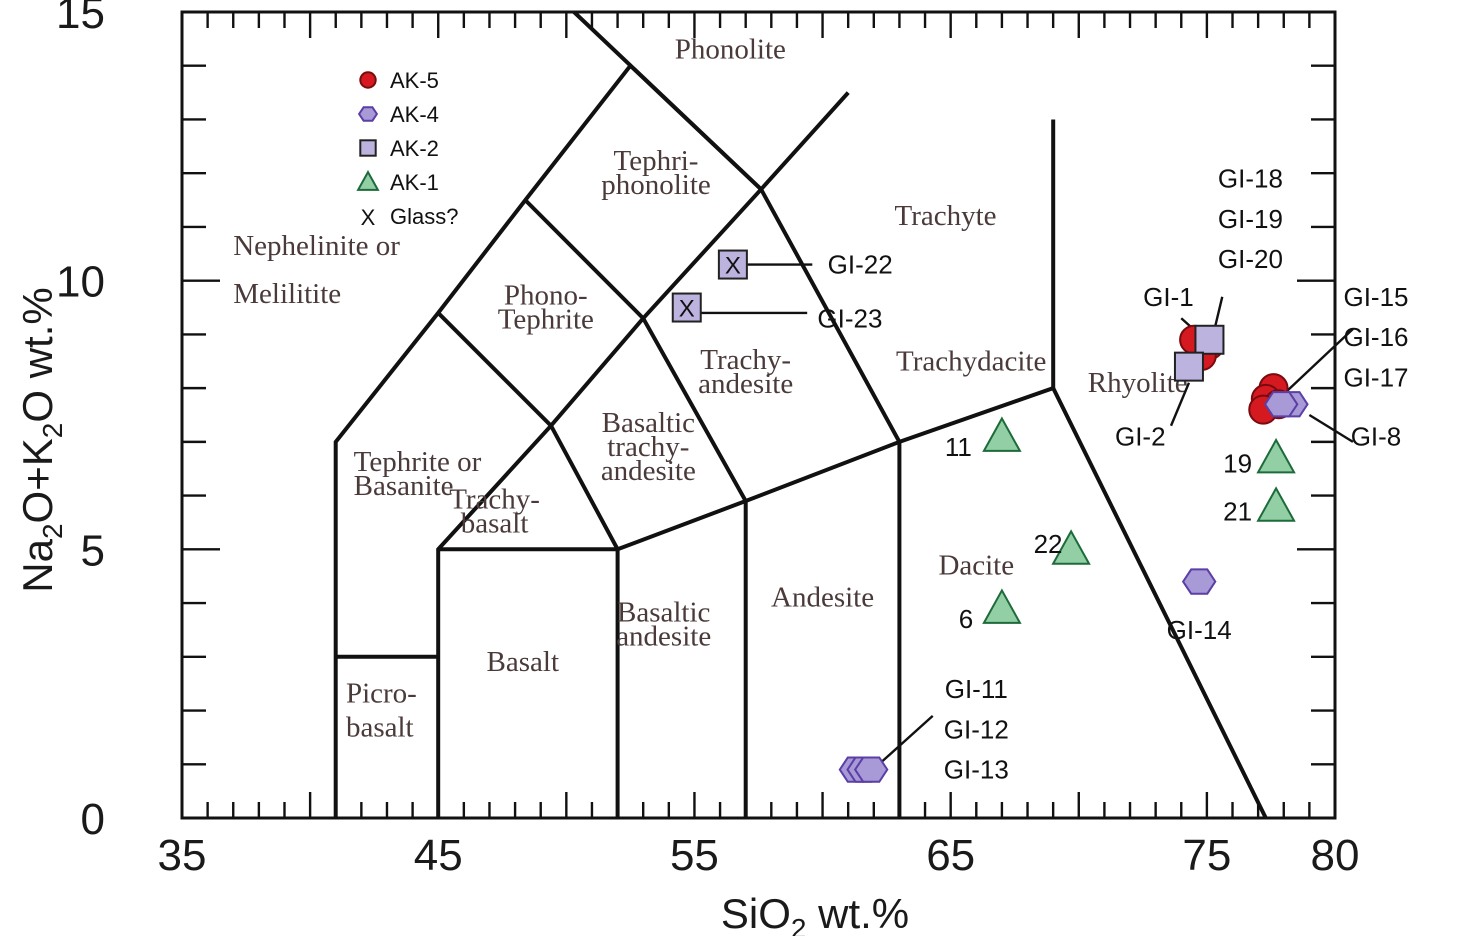 Image resolution: width=1463 pixels, height=936 pixels. I want to click on field-label-basaltic-andesite: Basaltic, so click(663, 613).